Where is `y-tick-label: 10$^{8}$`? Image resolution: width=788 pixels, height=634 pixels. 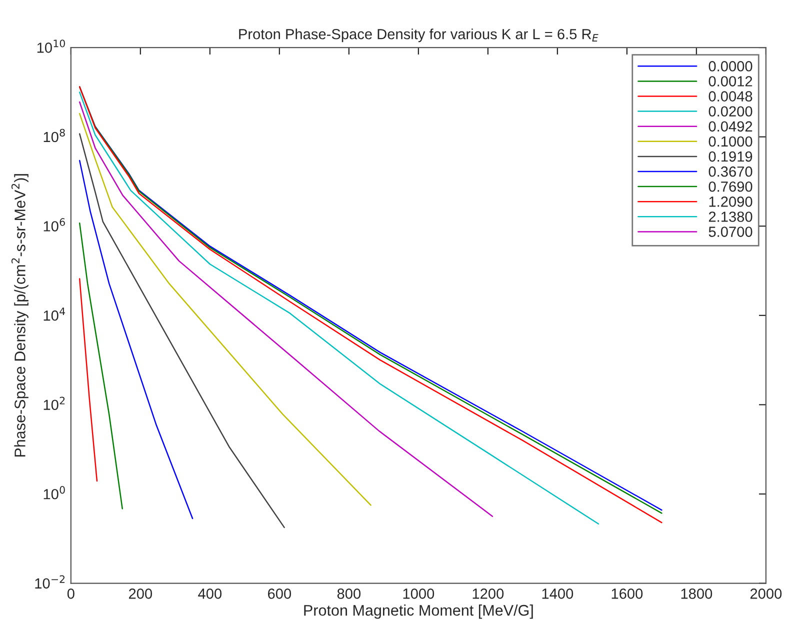
y-tick-label: 10$^{8}$ is located at coordinates (54, 135).